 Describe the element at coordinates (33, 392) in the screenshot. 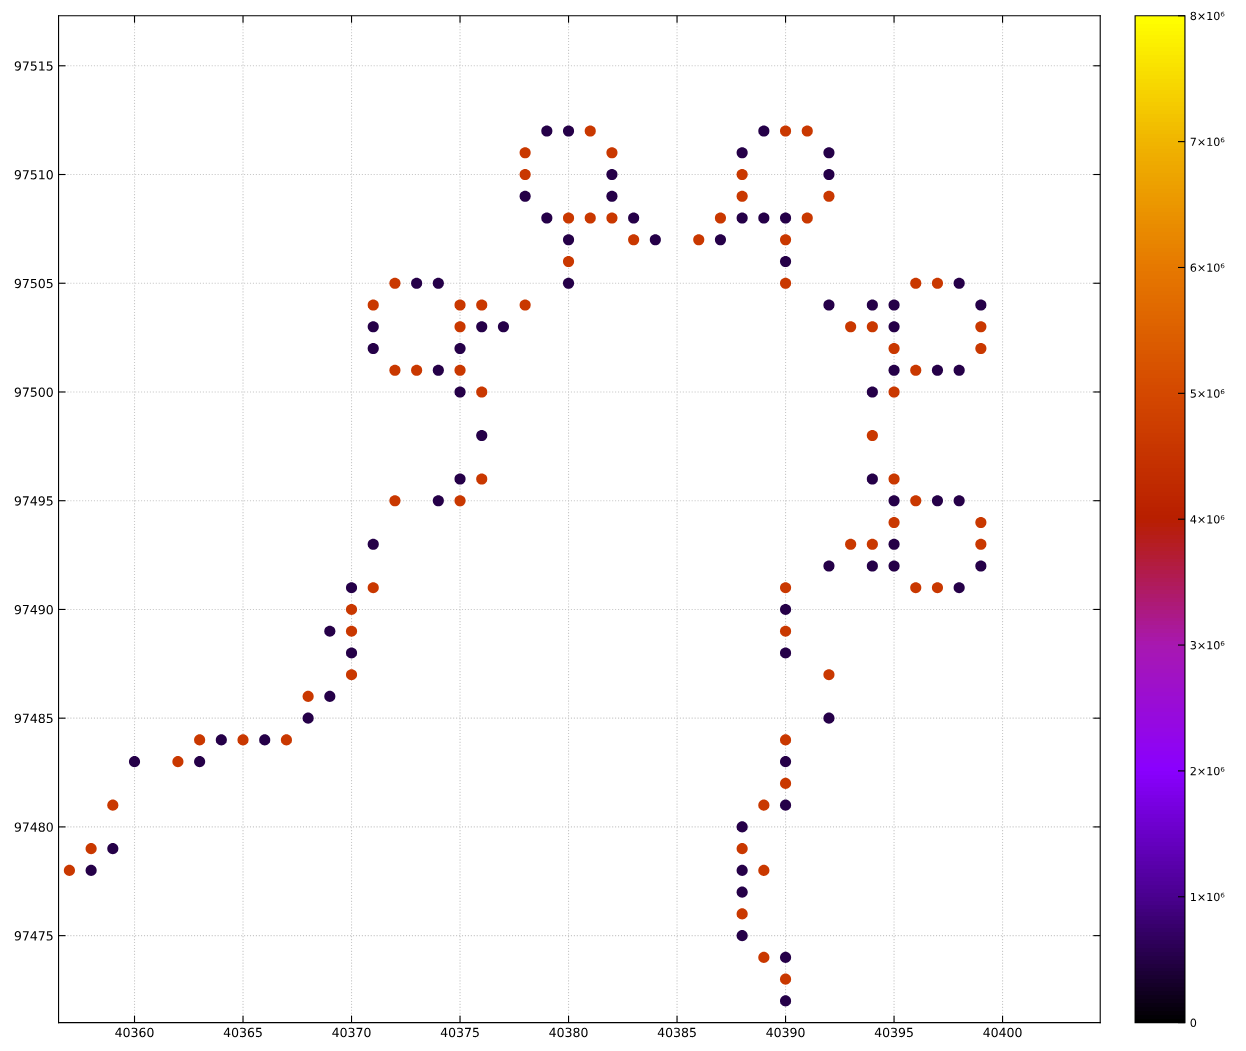

I see `y-tick-label: 97500` at that location.